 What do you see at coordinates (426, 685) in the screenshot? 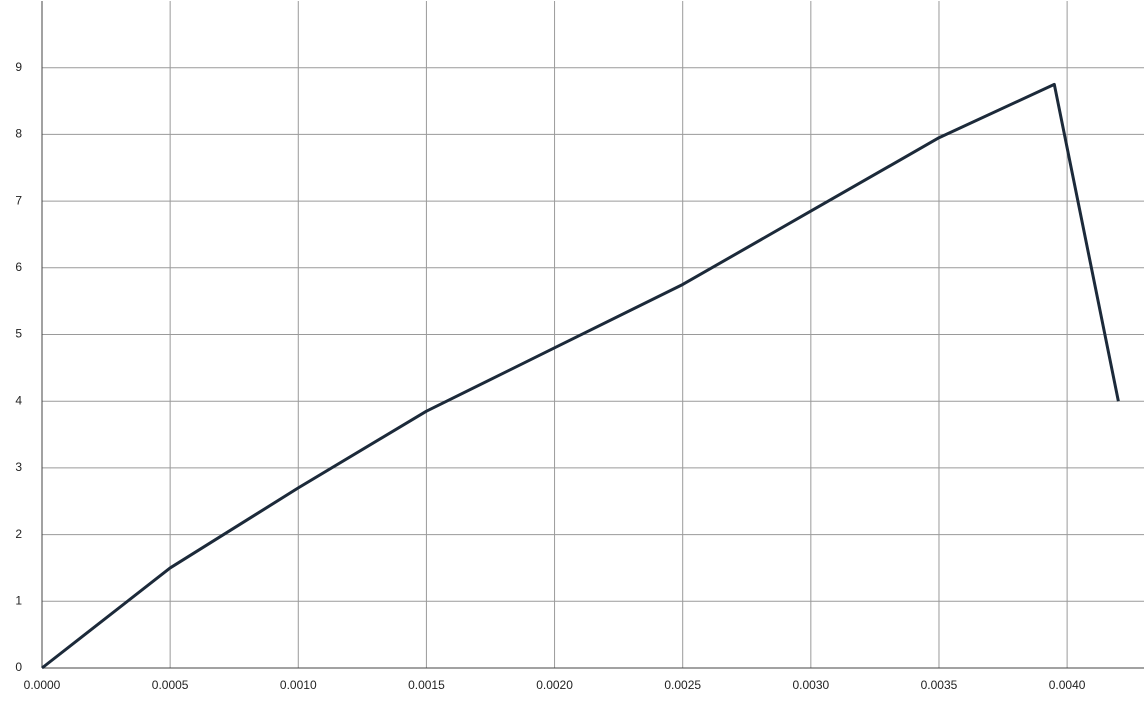
I see `x-tick-label: 0.0015` at bounding box center [426, 685].